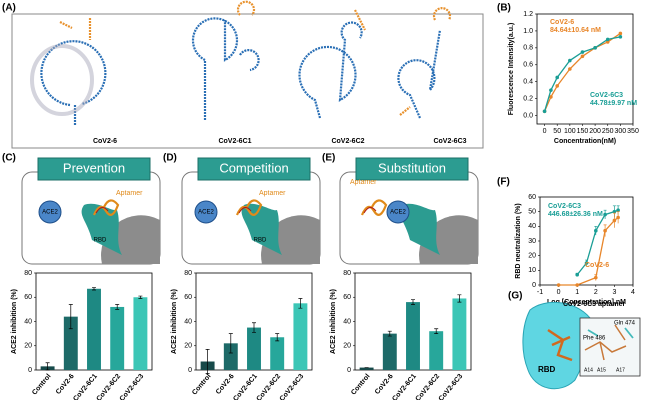  What do you see at coordinates (412, 167) in the screenshot?
I see `scheme-title: Substitution` at bounding box center [412, 167].